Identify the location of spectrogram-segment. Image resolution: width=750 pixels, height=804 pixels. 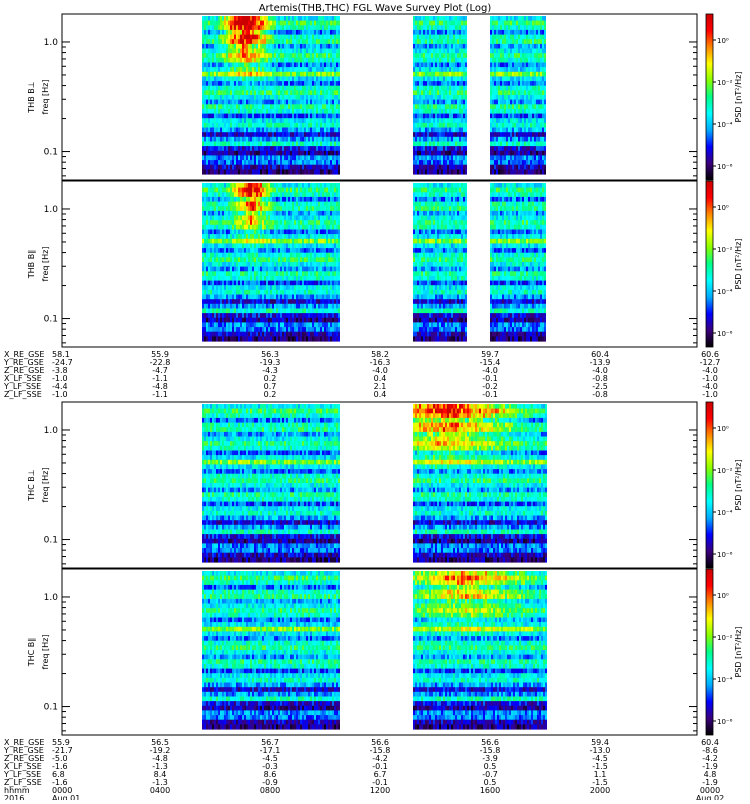
(271, 95).